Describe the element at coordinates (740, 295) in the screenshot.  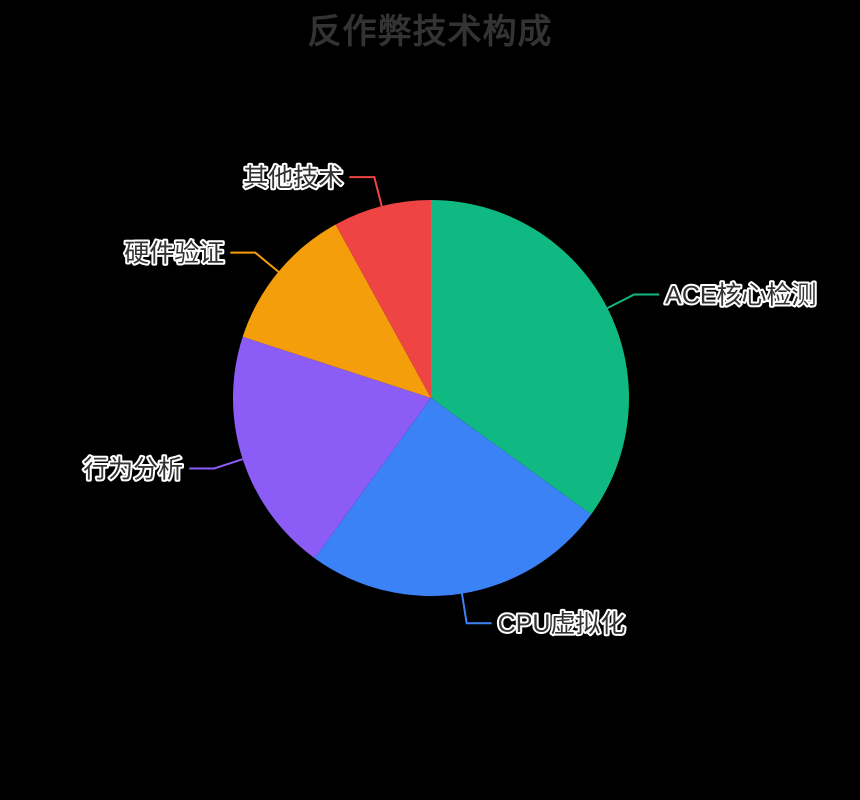
I see `pie-label-0: ACE核心检测` at that location.